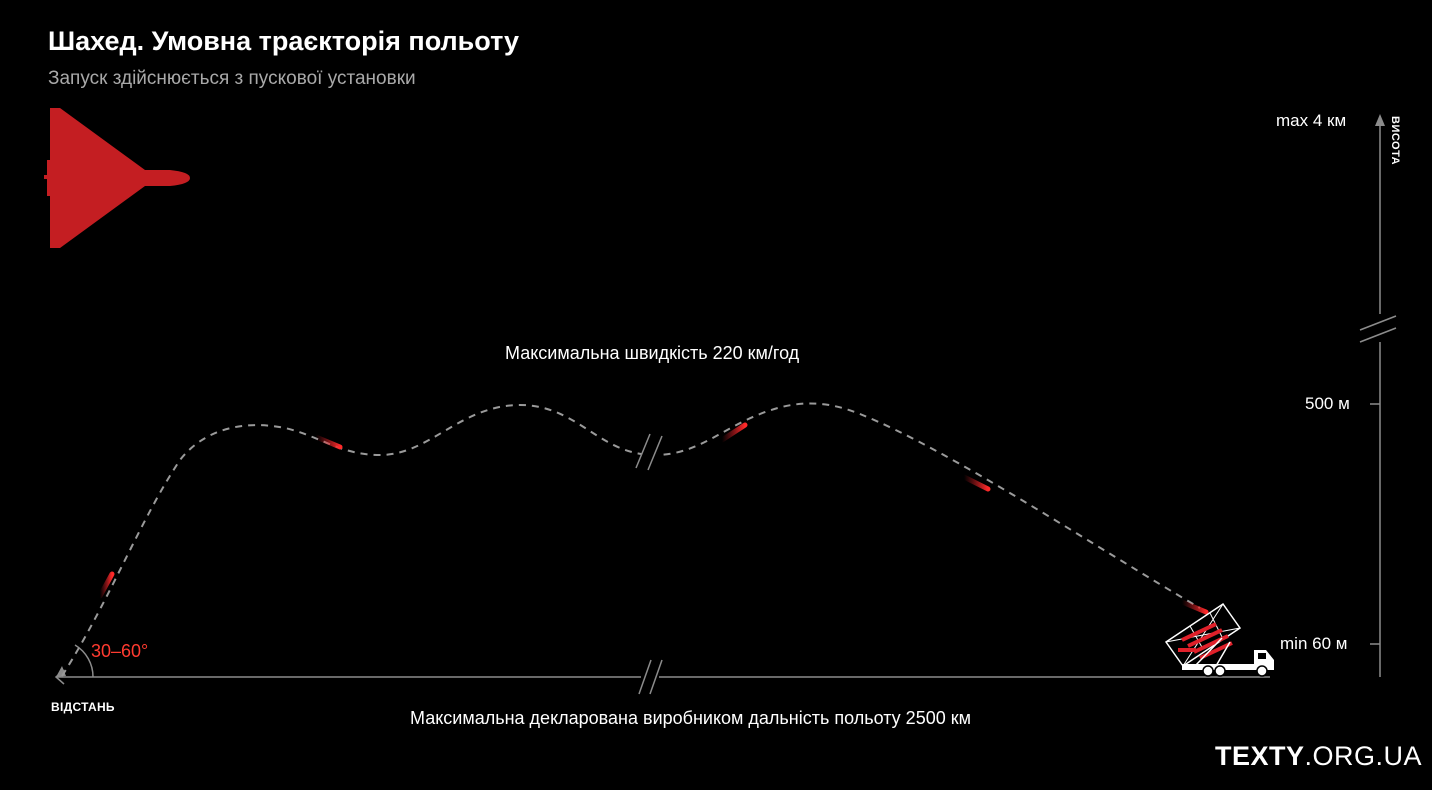 Image resolution: width=1432 pixels, height=790 pixels. I want to click on launch-angle-label: 30–60°, so click(120, 651).